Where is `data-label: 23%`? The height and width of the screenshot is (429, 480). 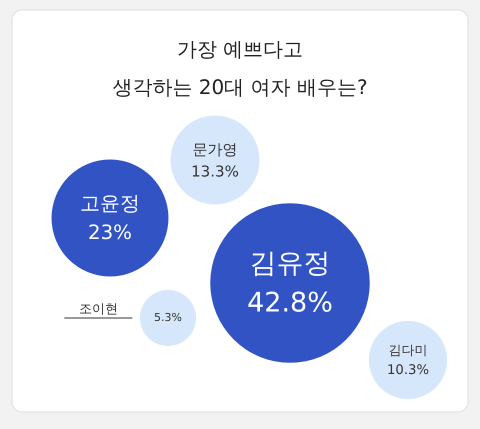
data-label: 23% is located at coordinates (110, 232).